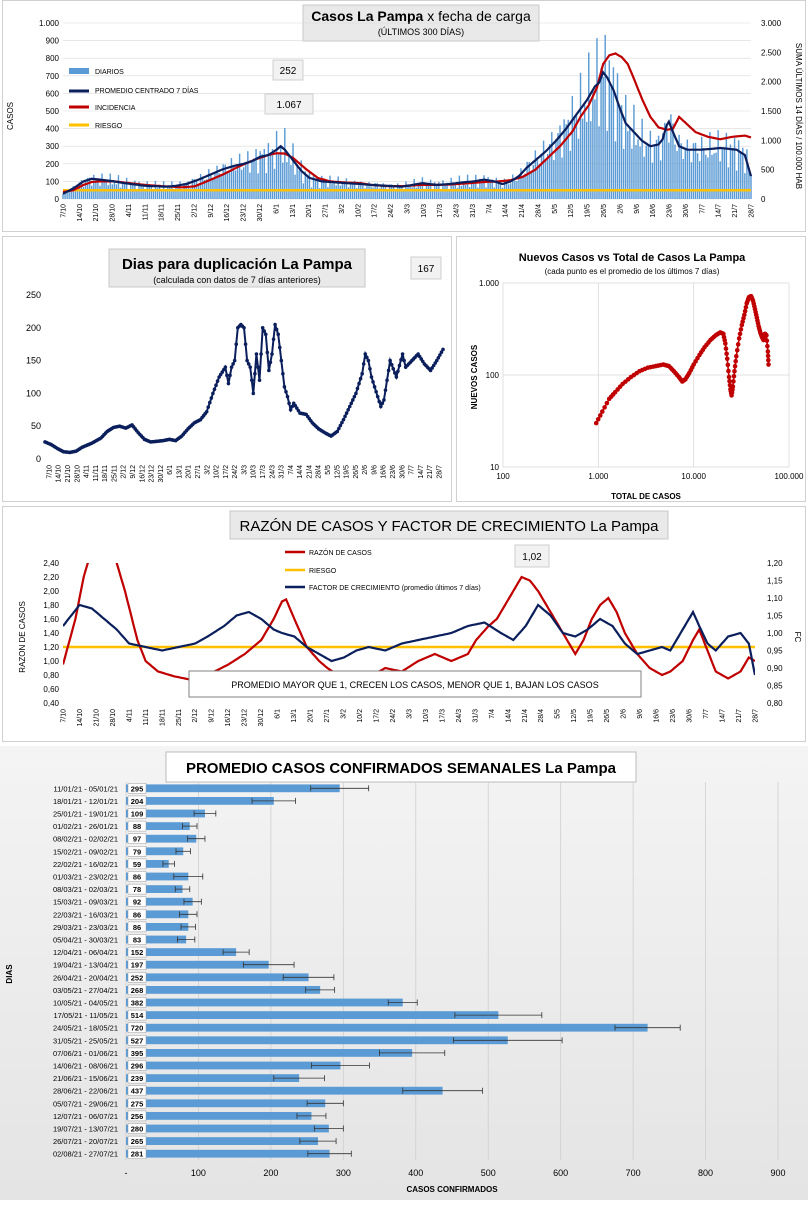 The height and width of the screenshot is (1205, 808). Describe the element at coordinates (194, 211) in the screenshot. I see `x-tick-label: 2/12` at that location.